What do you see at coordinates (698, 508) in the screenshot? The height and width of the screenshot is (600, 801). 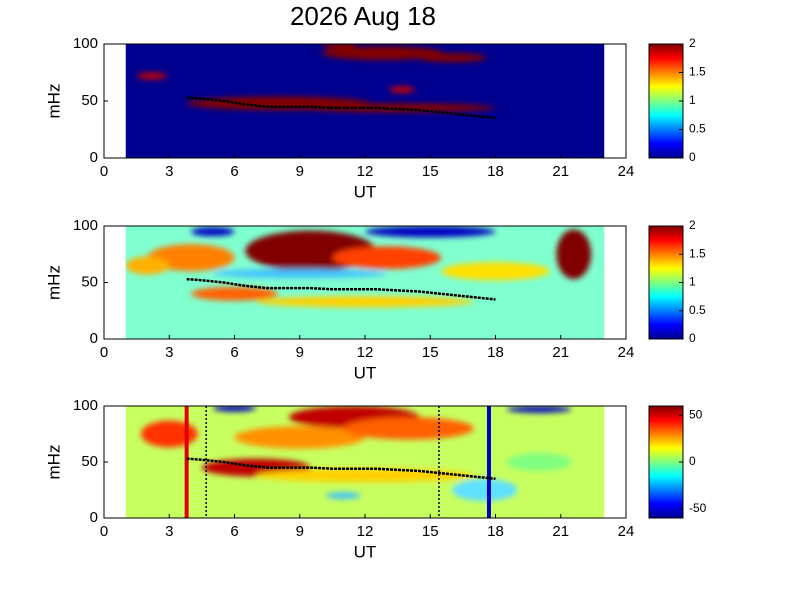 I see `colorbar-tick-label: -50` at bounding box center [698, 508].